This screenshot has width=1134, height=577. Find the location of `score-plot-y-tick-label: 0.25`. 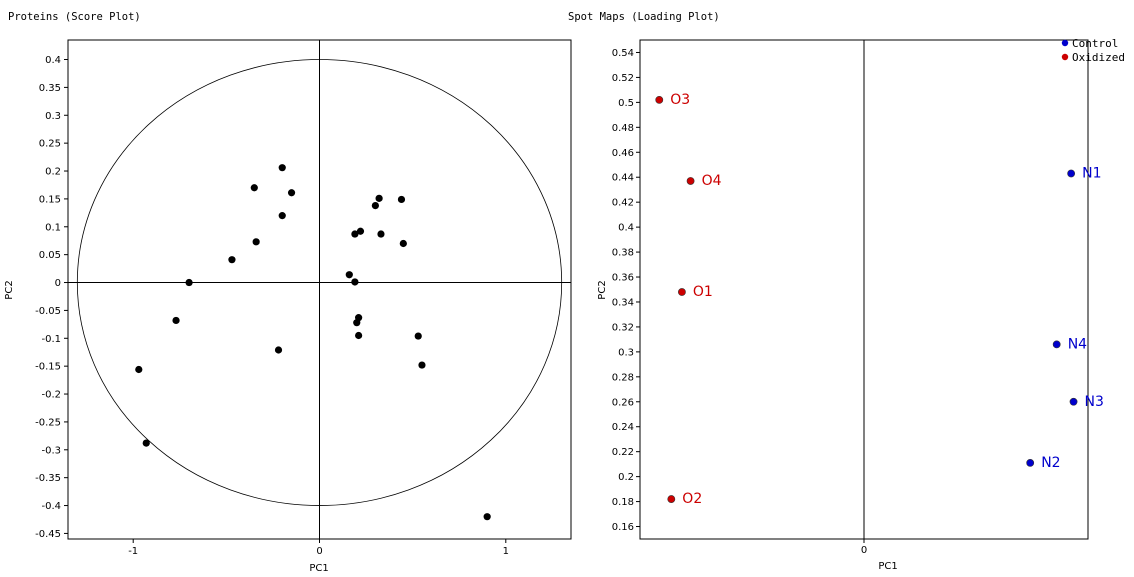

score-plot-y-tick-label: 0.25 is located at coordinates (50, 144).